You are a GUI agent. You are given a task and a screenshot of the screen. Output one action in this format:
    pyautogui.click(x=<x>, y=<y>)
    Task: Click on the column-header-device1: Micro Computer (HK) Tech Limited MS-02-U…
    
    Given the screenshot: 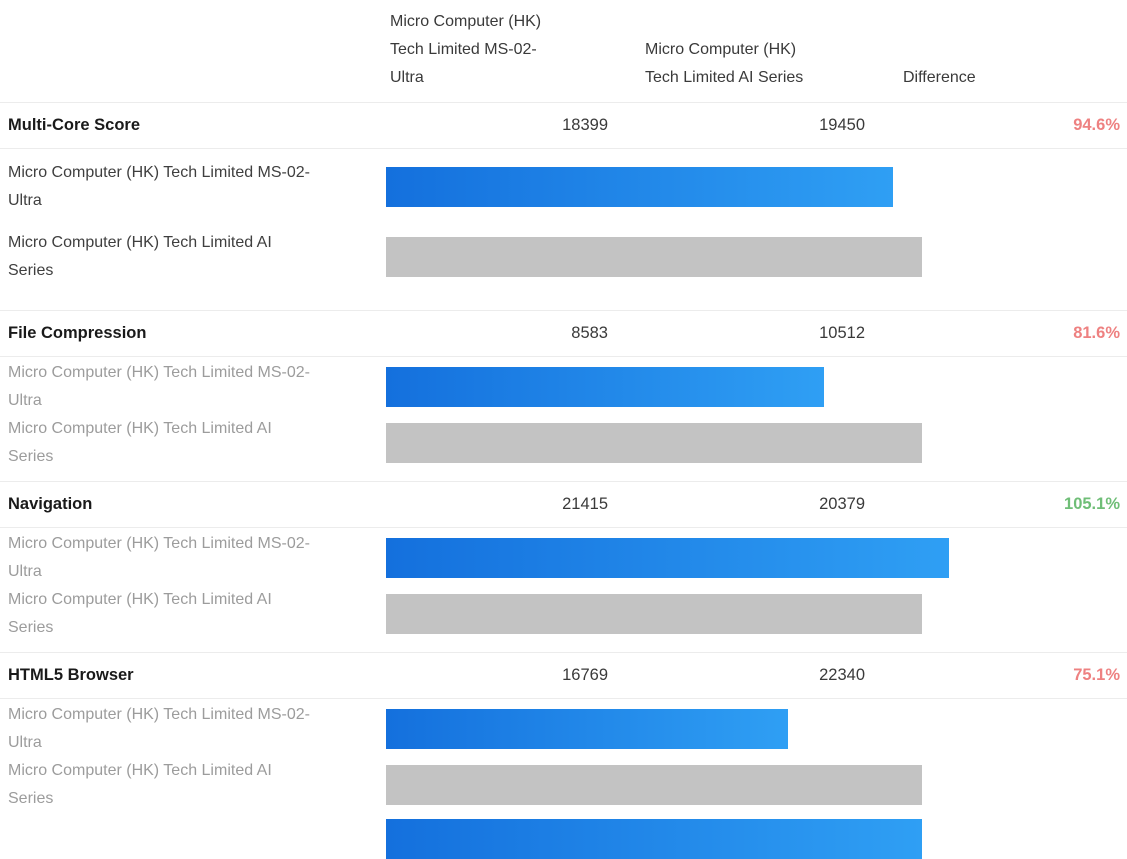 What is the action you would take?
    pyautogui.click(x=517, y=50)
    